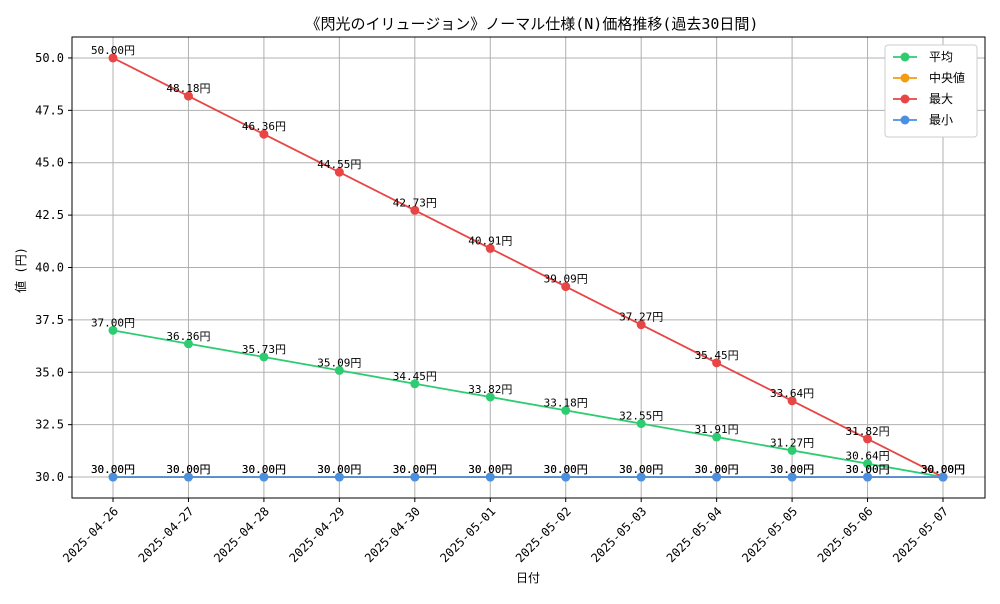 Image resolution: width=1000 pixels, height=604 pixels. Describe the element at coordinates (49, 268) in the screenshot. I see `y-tick-label: 40.0` at that location.